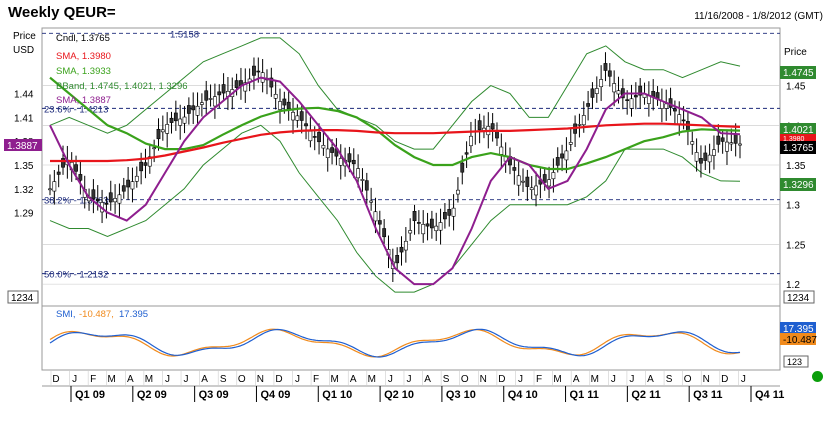 The height and width of the screenshot is (422, 831). What do you see at coordinates (76, 275) in the screenshot?
I see `reference-line-label: 50.0% - 1.2132` at bounding box center [76, 275].